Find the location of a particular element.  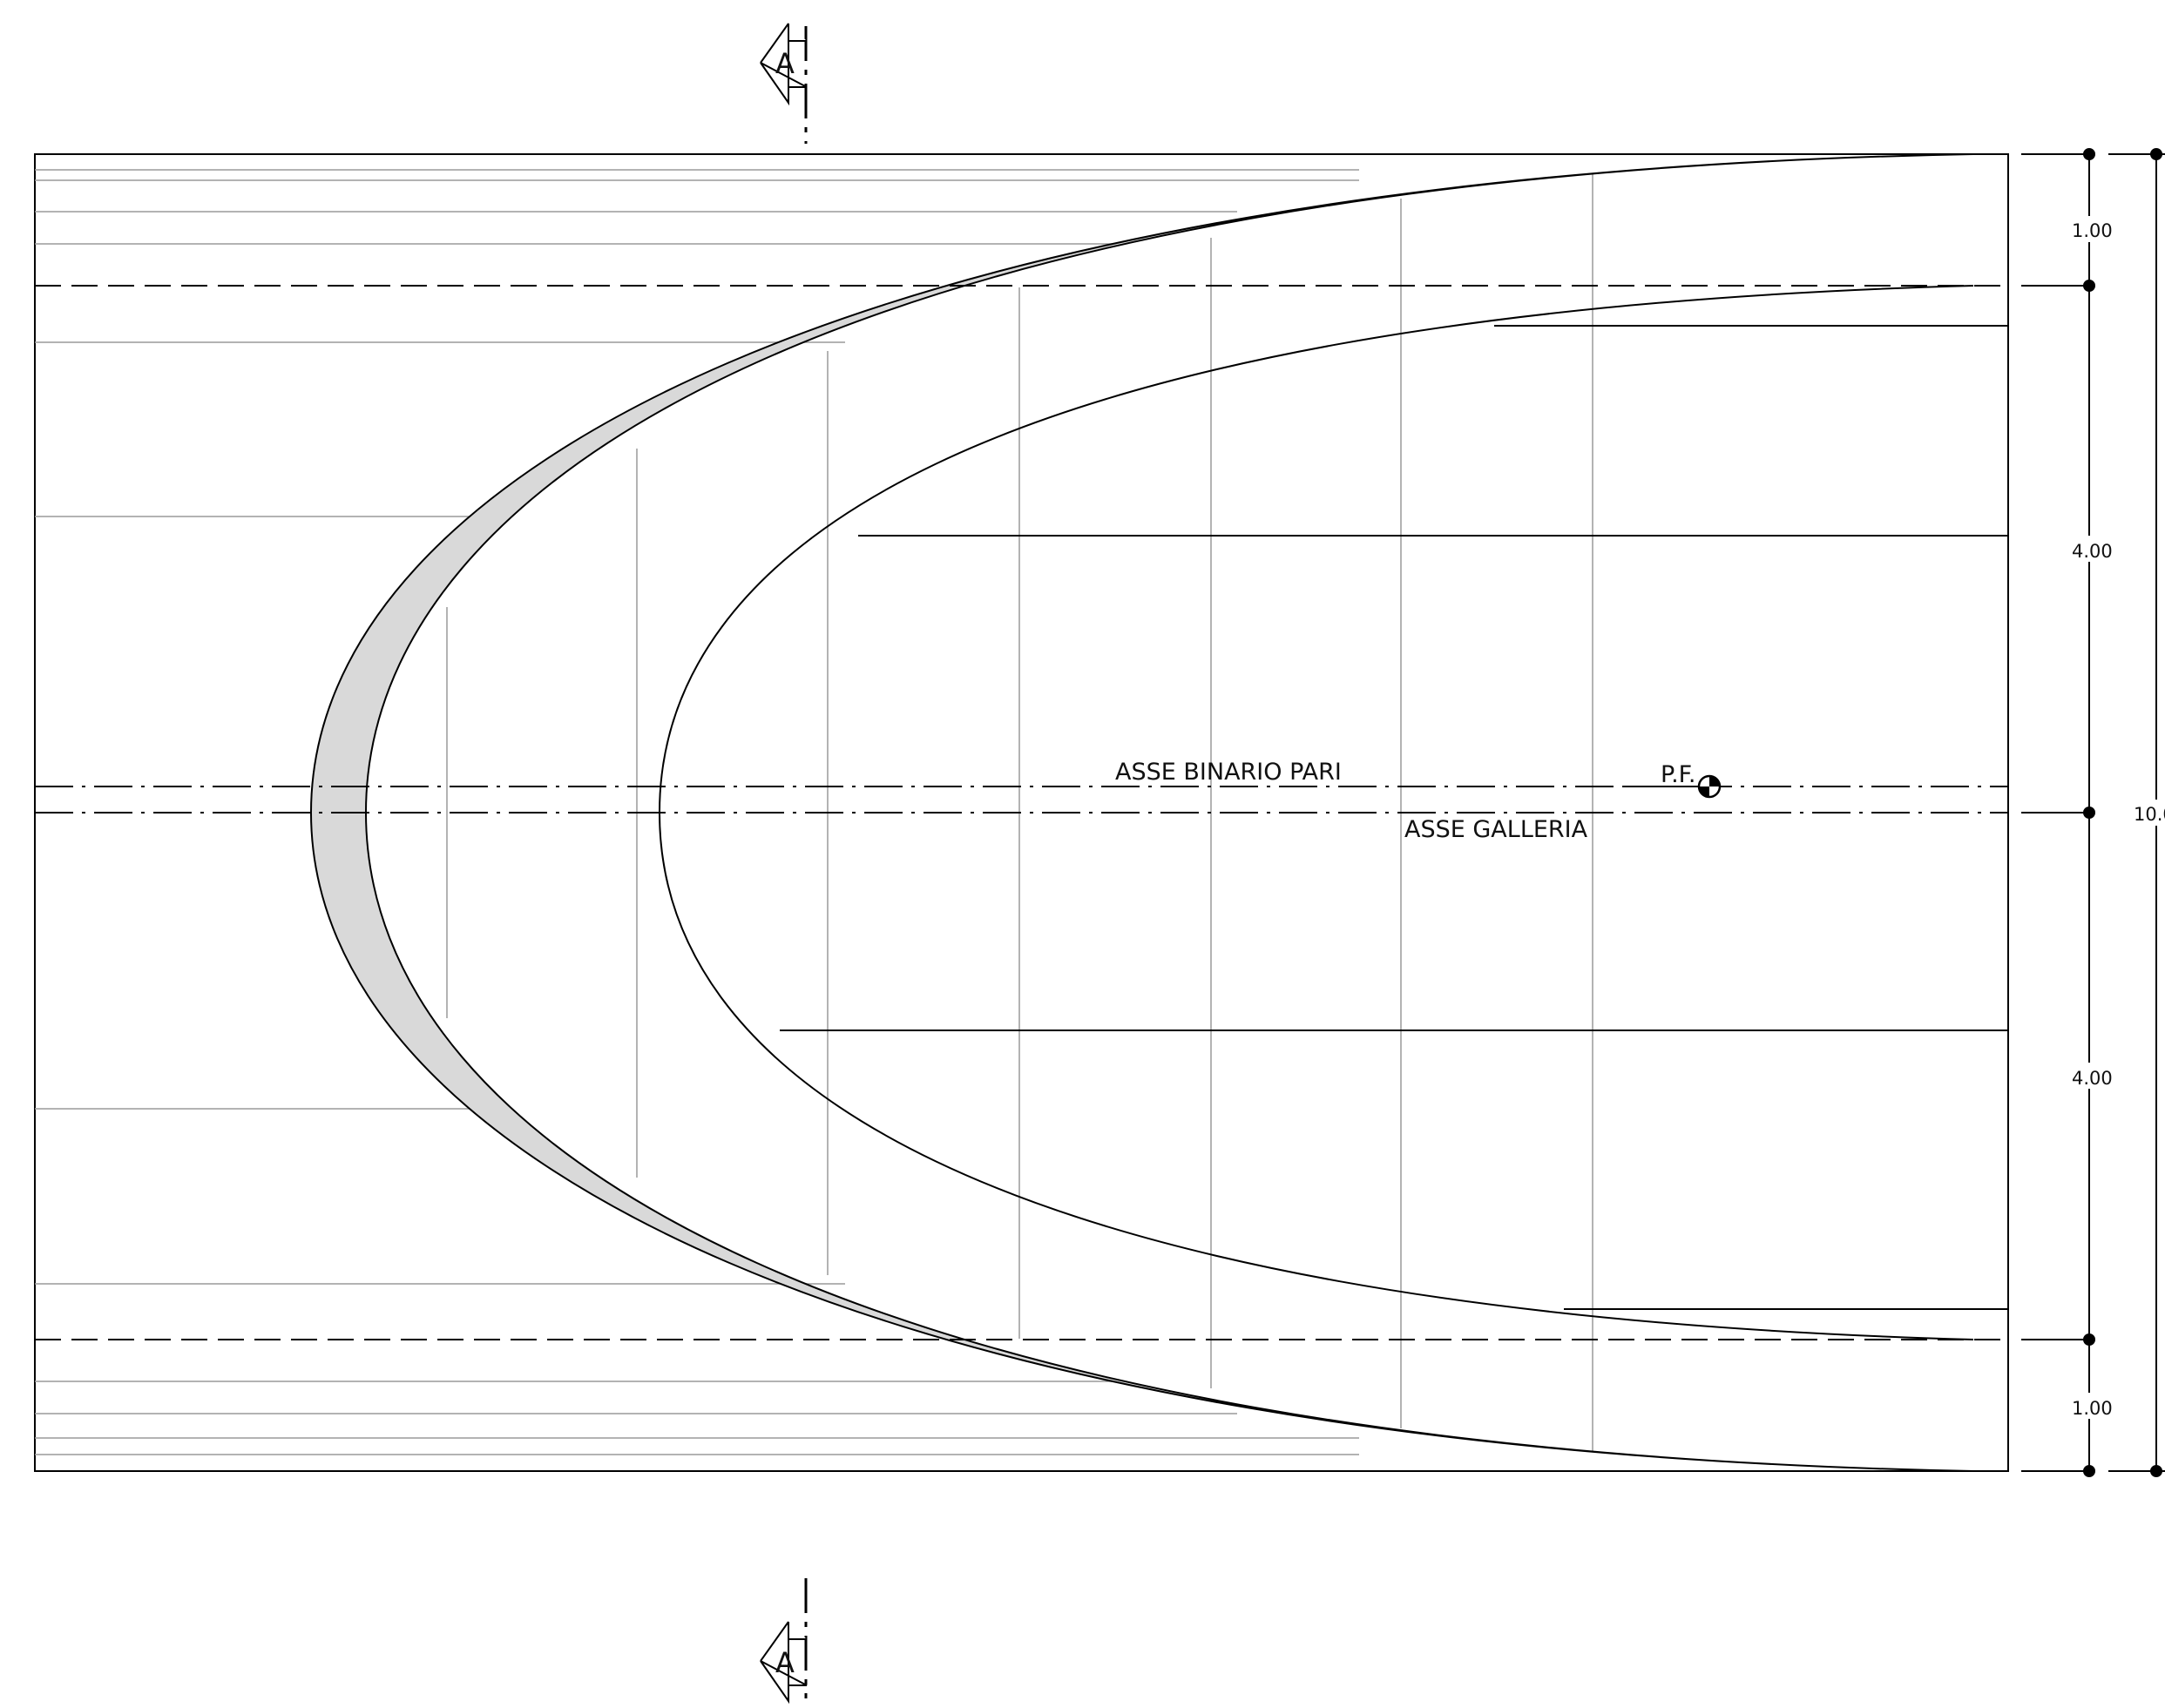

dimension-overall: 10.0 is located at coordinates (2149, 814).